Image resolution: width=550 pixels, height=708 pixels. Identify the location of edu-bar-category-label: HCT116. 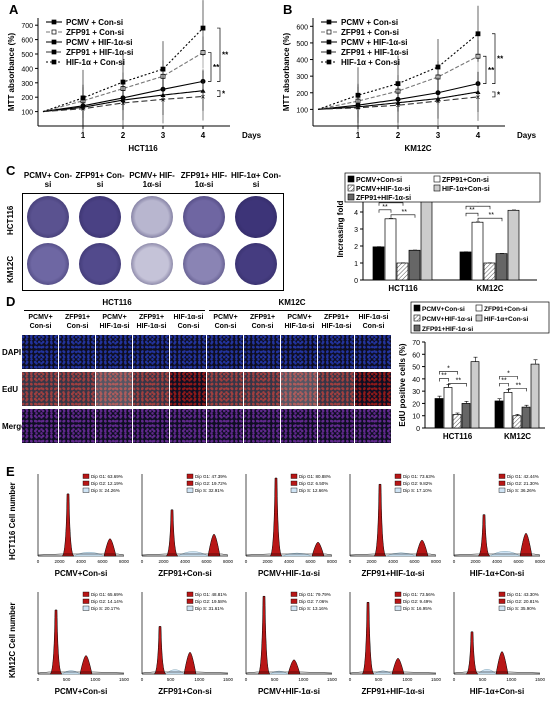
(458, 436).